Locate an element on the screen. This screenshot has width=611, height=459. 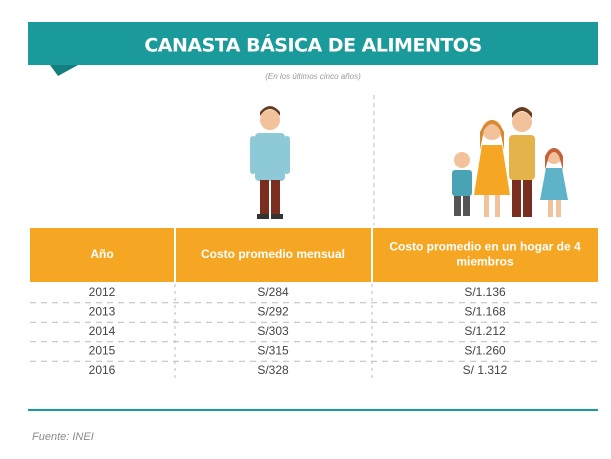
table-cell: 2013 is located at coordinates (102, 312).